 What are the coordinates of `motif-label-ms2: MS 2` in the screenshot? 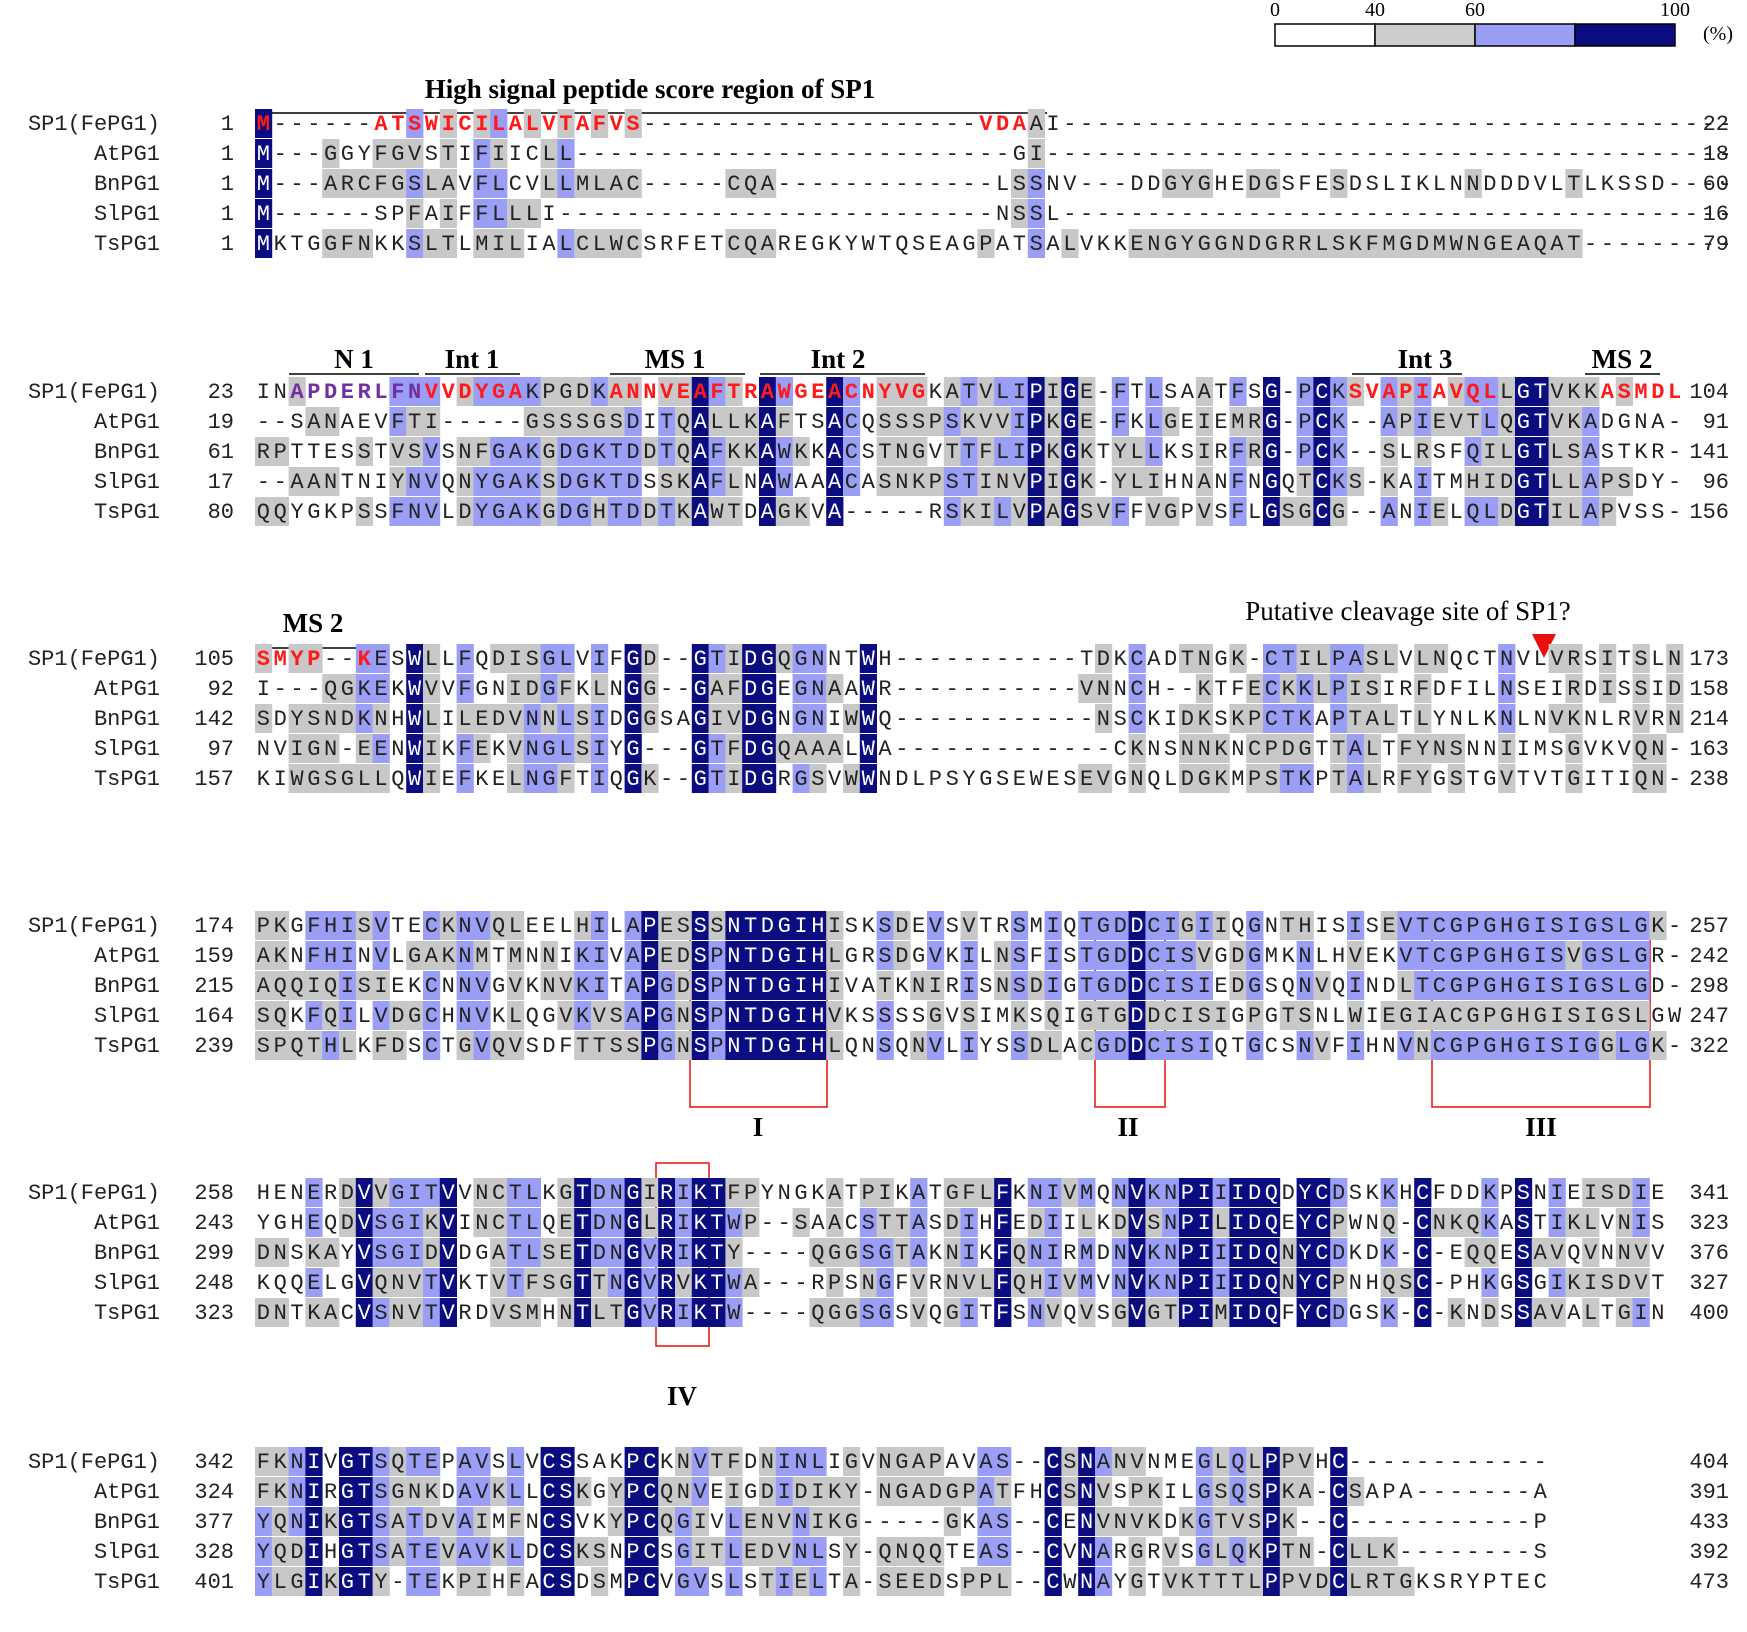 It's located at (1622, 359).